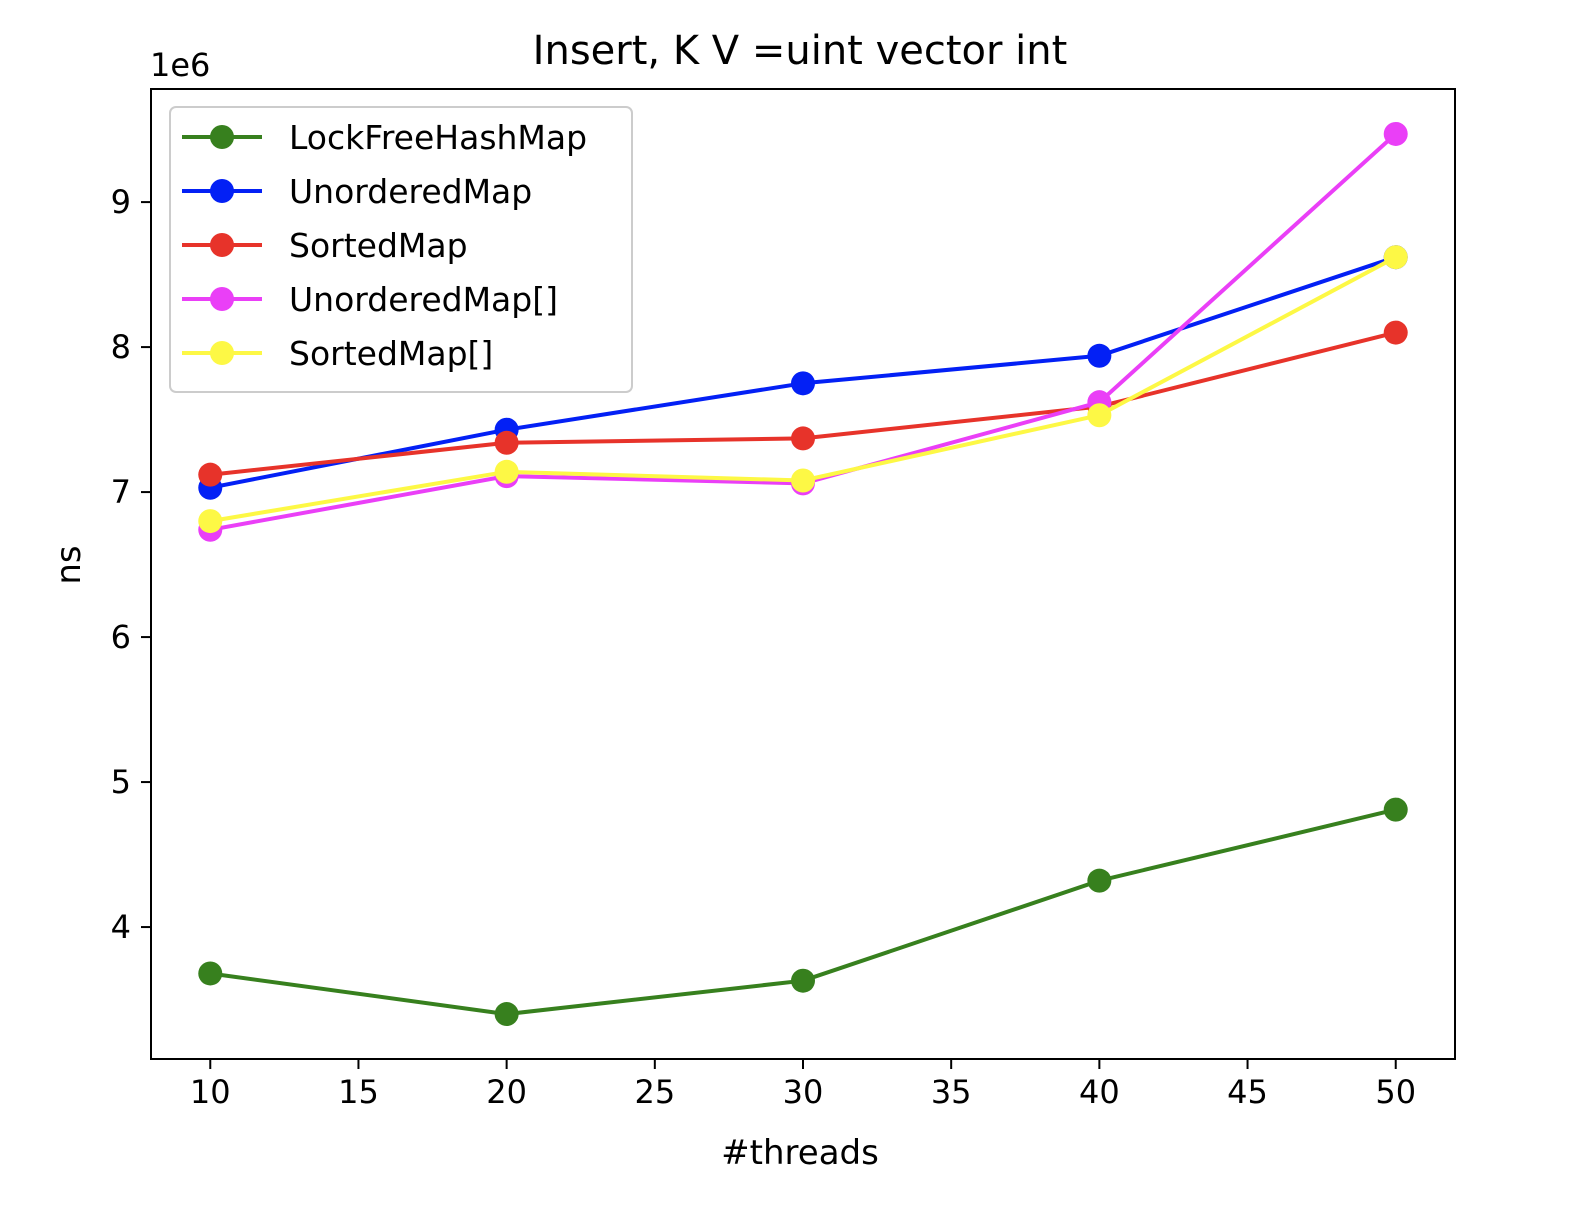  What do you see at coordinates (69, 564) in the screenshot?
I see `y-axis-label: ns` at bounding box center [69, 564].